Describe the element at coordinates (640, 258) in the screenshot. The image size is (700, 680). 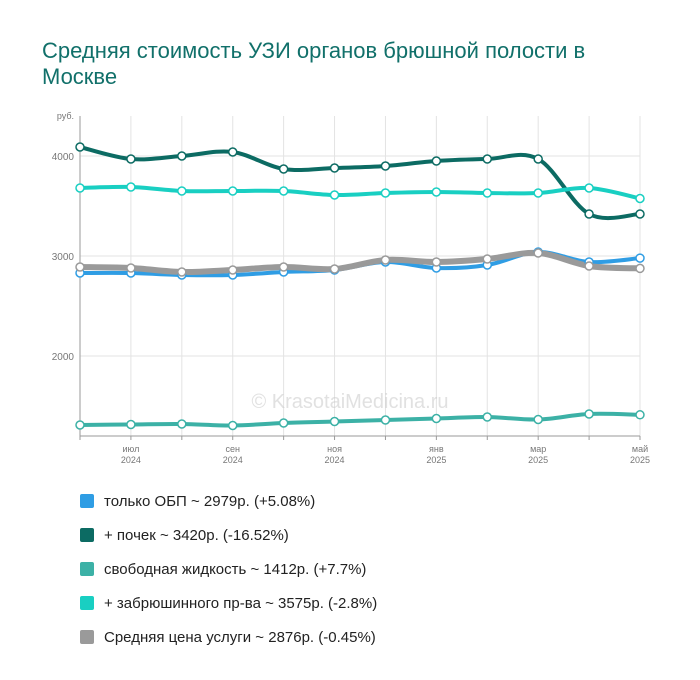
I see `series-0-point` at that location.